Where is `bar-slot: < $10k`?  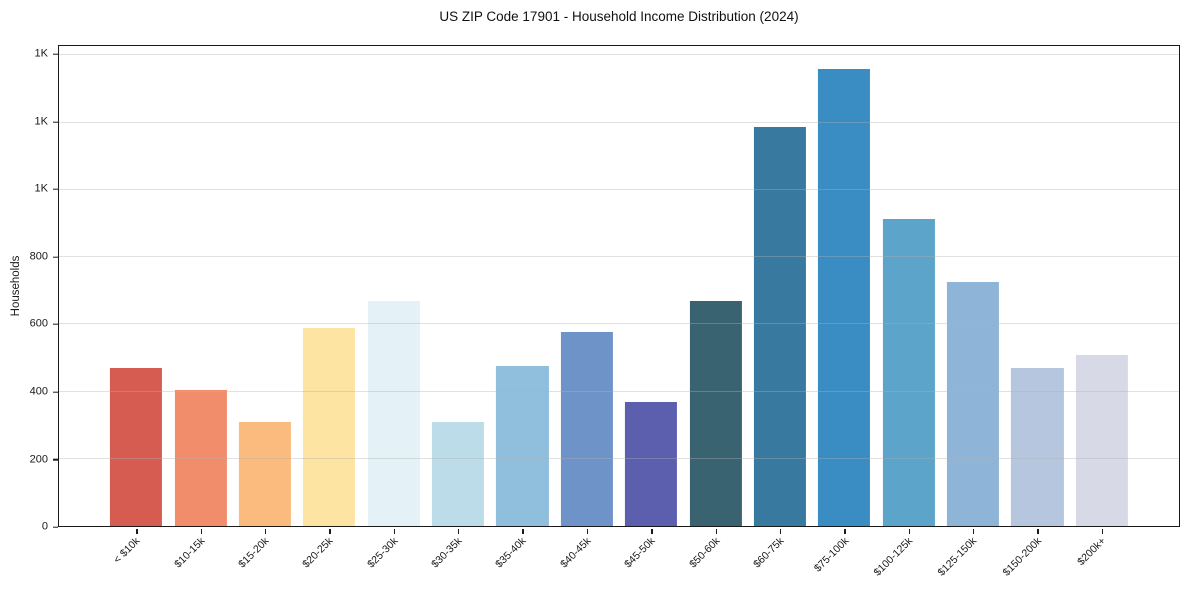
bar-slot: < $10k is located at coordinates (136, 306).